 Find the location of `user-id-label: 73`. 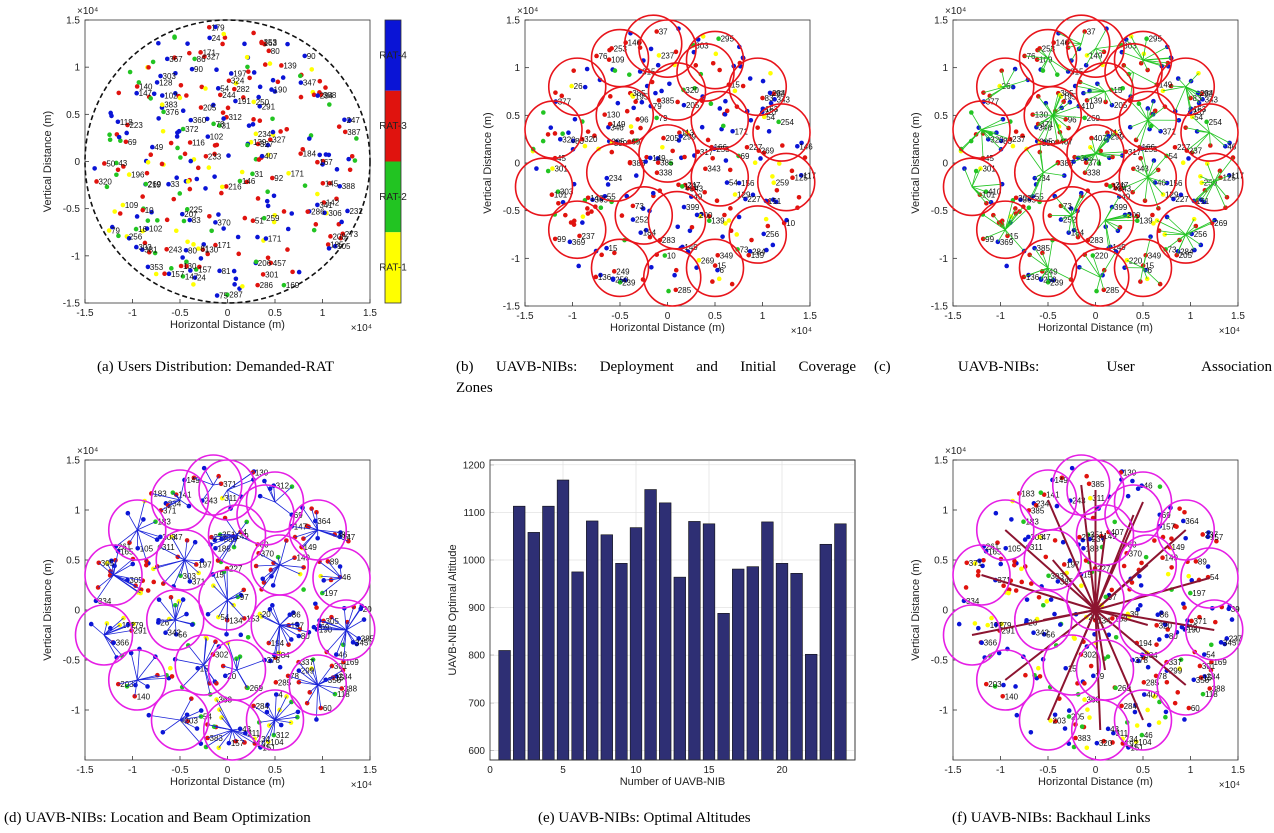

user-id-label: 73 is located at coordinates (1067, 206).